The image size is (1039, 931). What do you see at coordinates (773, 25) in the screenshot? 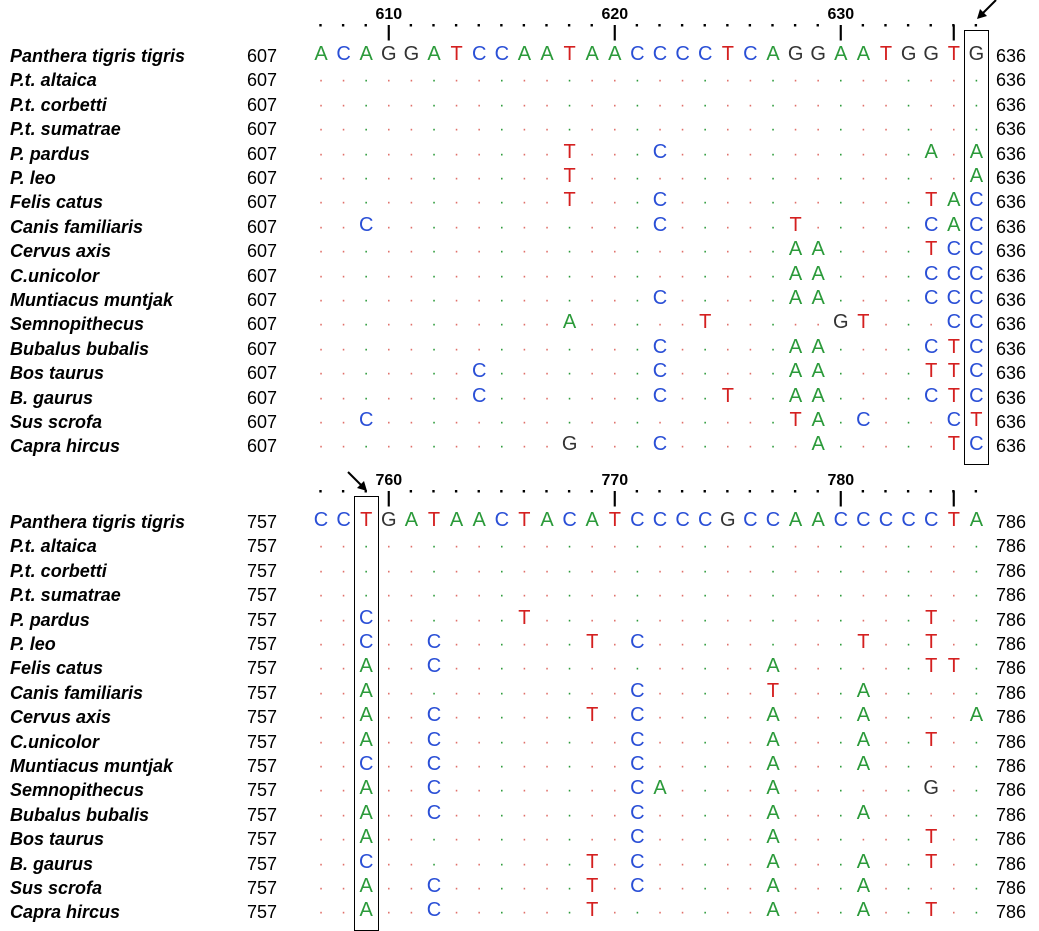
I see `ruler-tick: ·` at bounding box center [773, 25].